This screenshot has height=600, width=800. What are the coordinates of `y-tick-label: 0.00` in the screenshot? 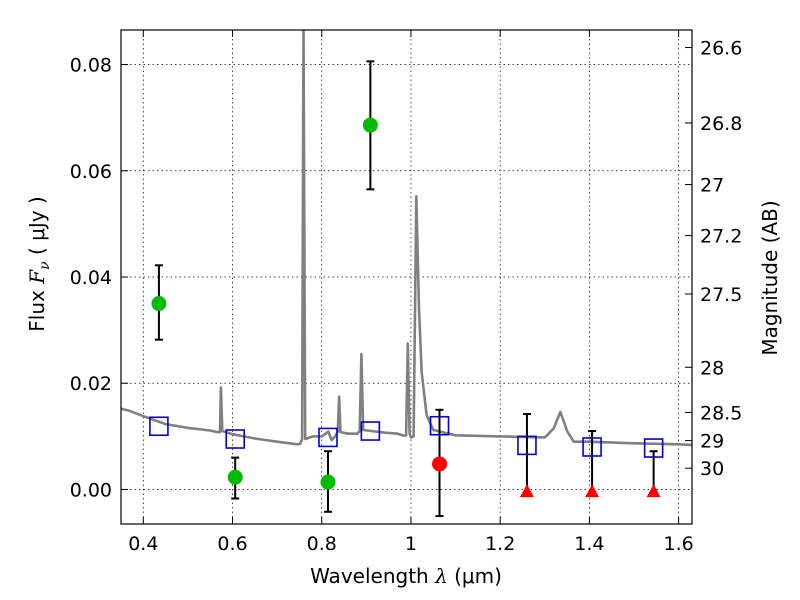 It's located at (91, 490).